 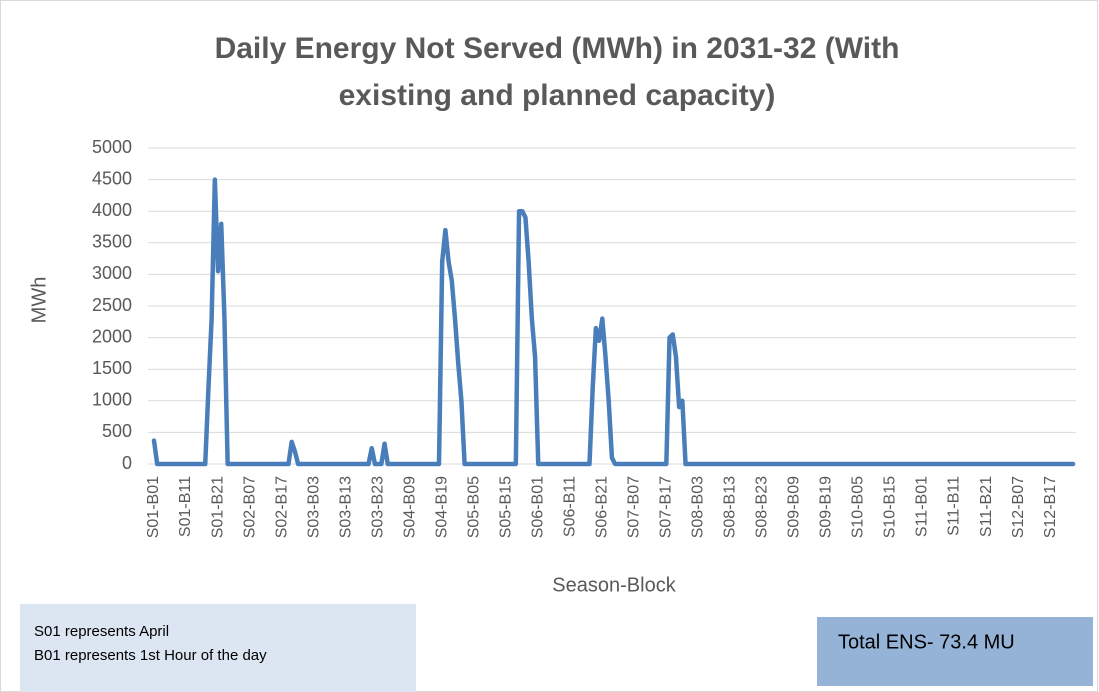 I want to click on x-tick-label: S02-B07, so click(x=249, y=507).